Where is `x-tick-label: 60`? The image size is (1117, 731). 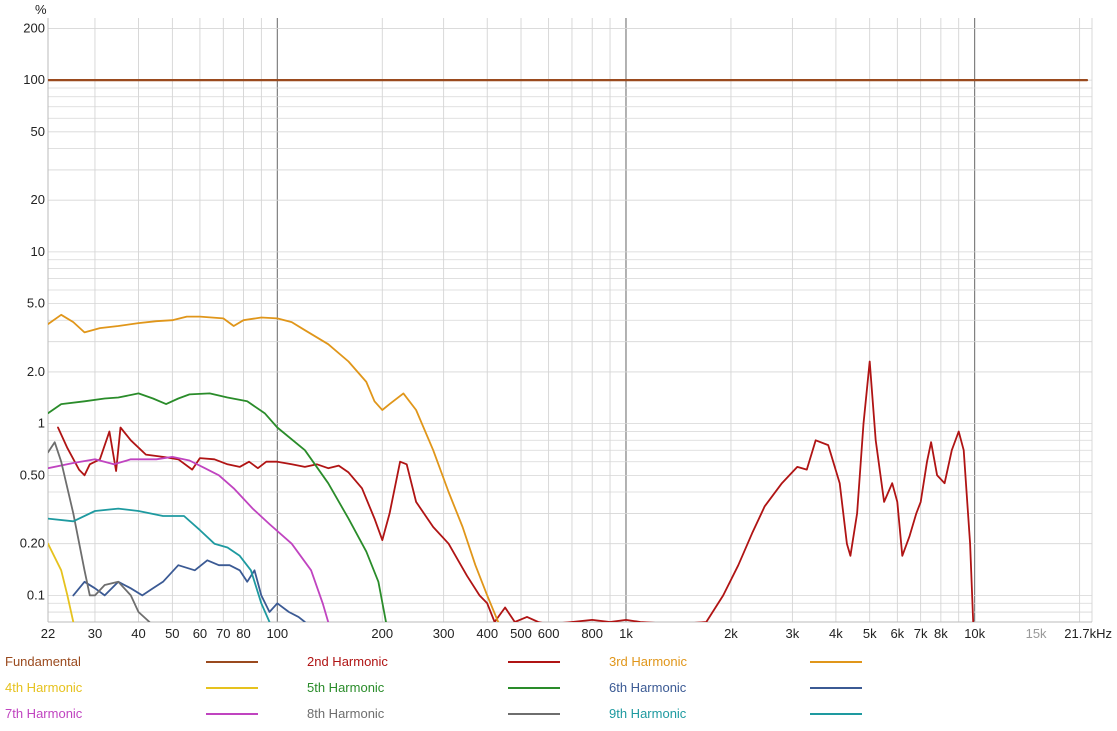 x-tick-label: 60 is located at coordinates (200, 633).